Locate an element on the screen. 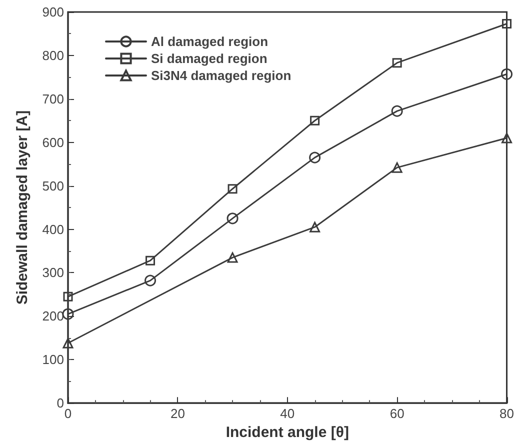 The image size is (517, 445). x-tick-label: 80 is located at coordinates (507, 414).